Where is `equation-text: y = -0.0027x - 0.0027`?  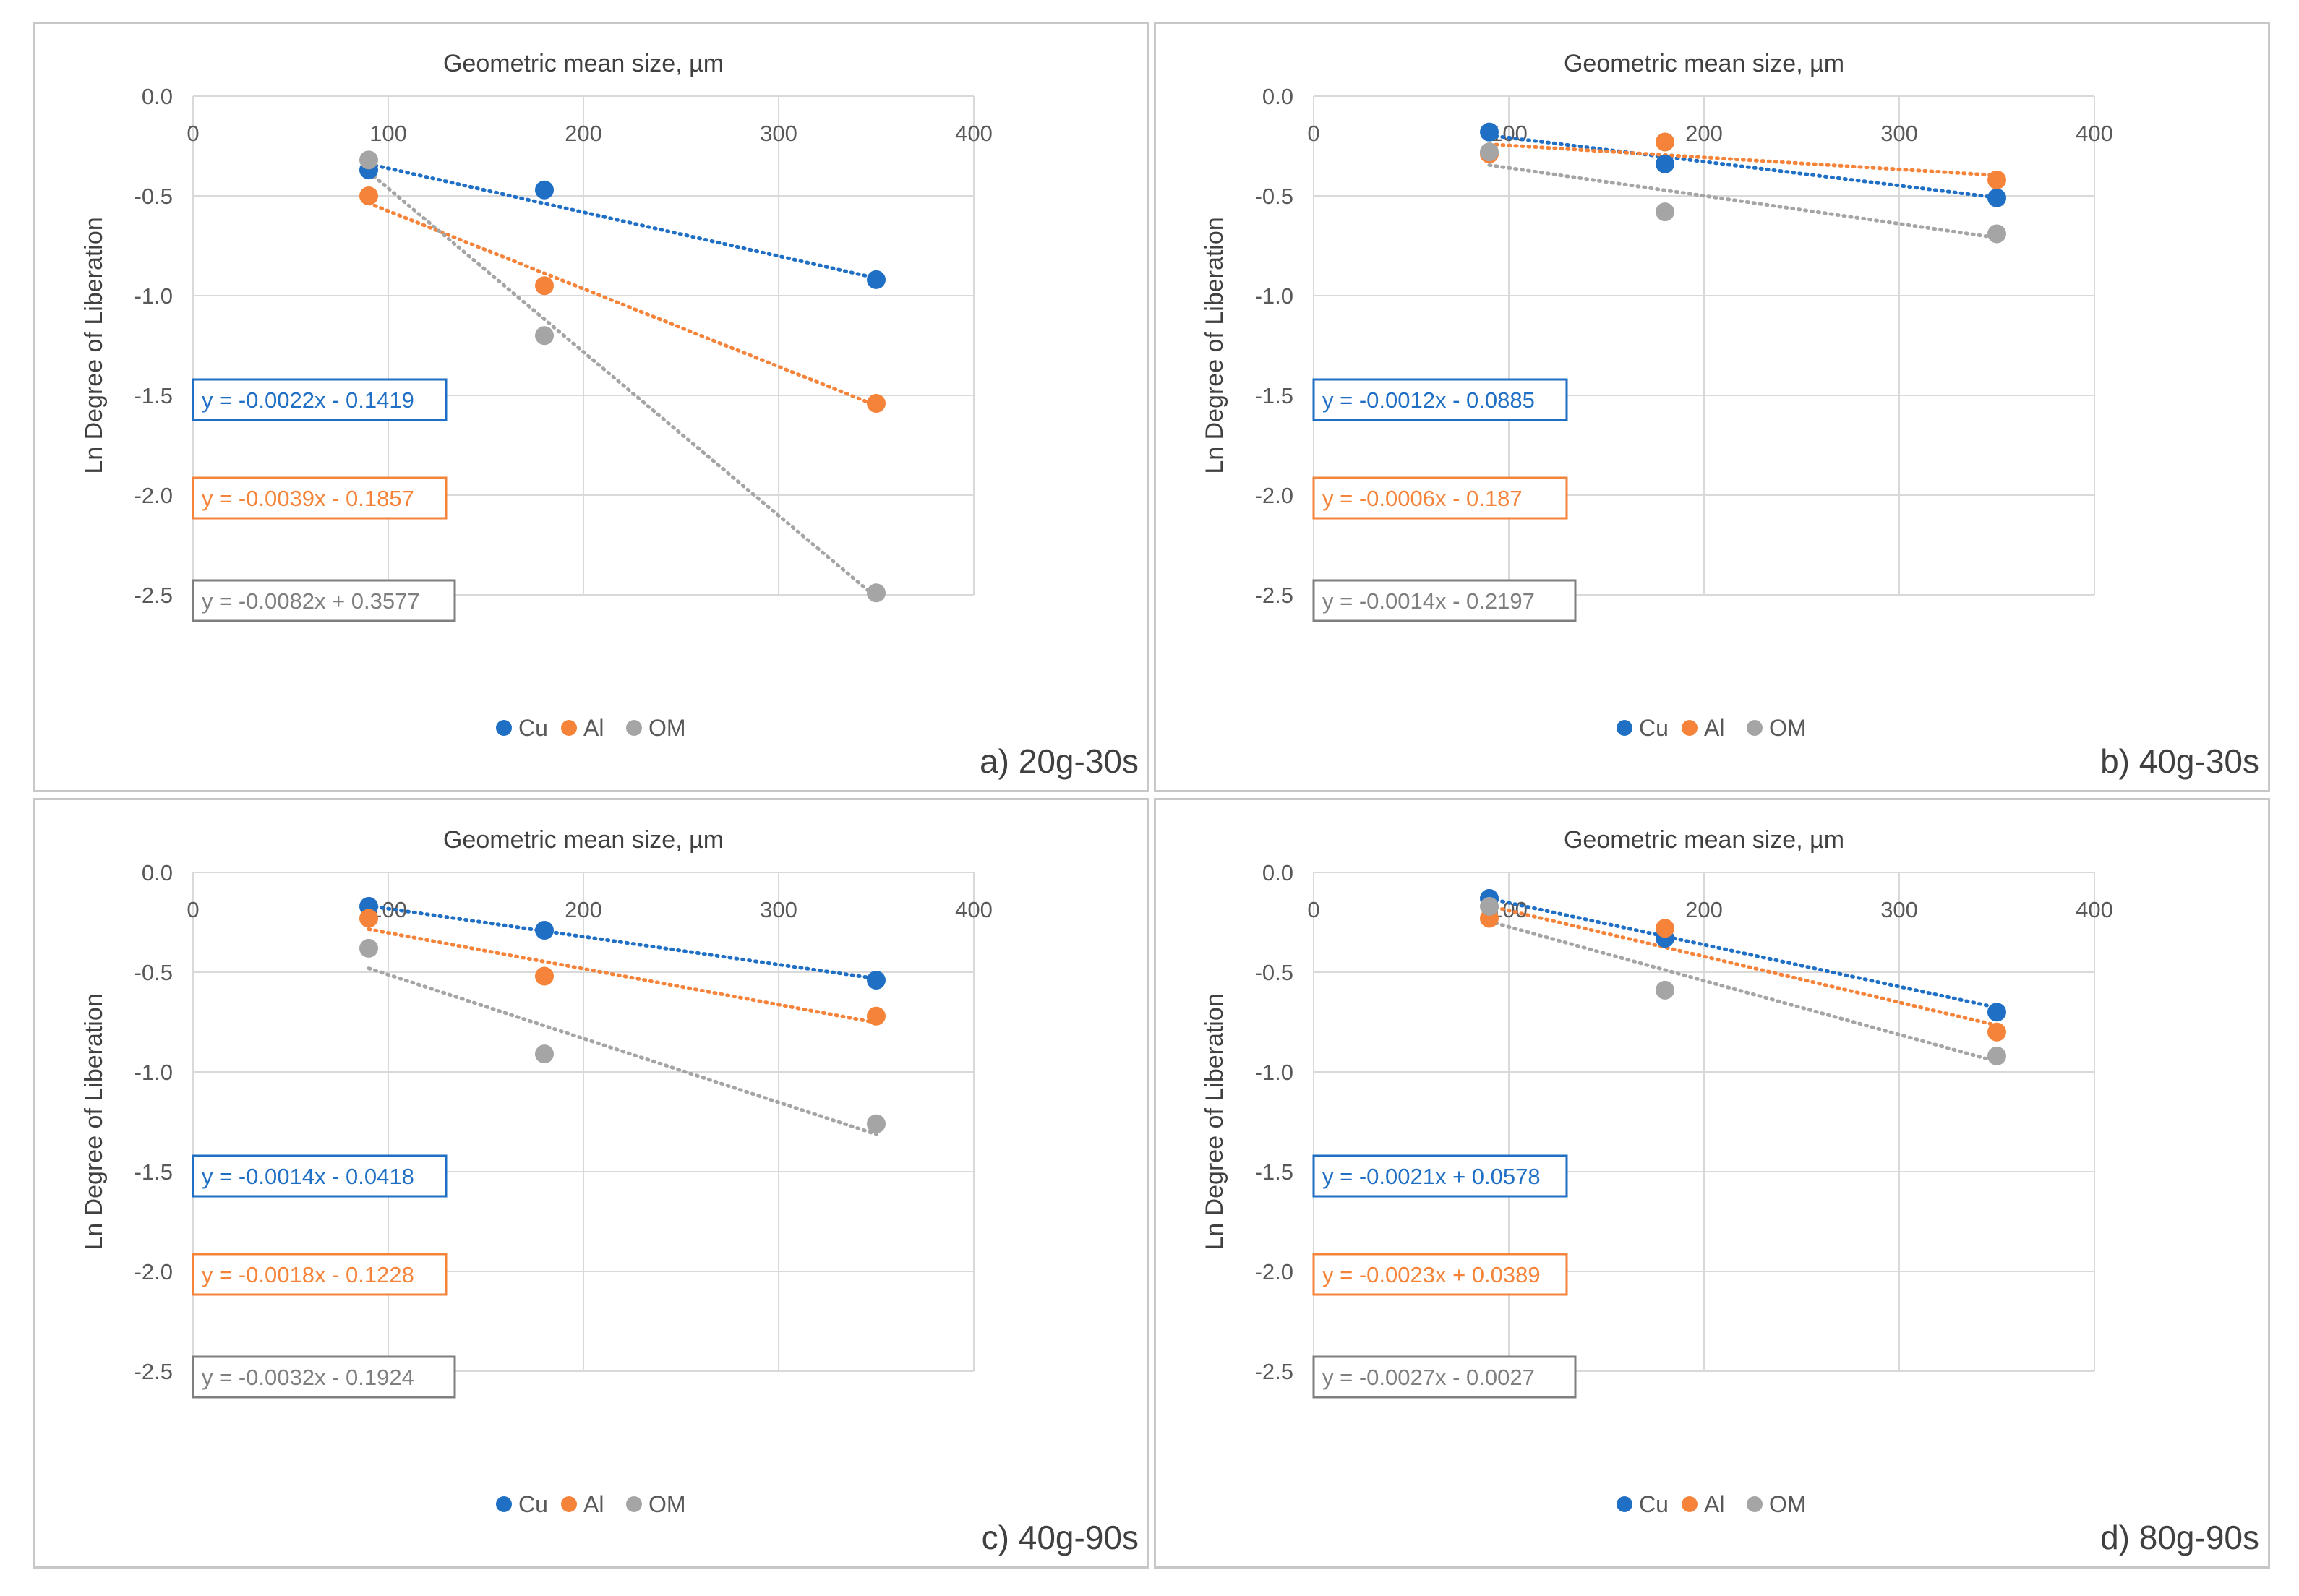 equation-text: y = -0.0027x - 0.0027 is located at coordinates (1428, 1377).